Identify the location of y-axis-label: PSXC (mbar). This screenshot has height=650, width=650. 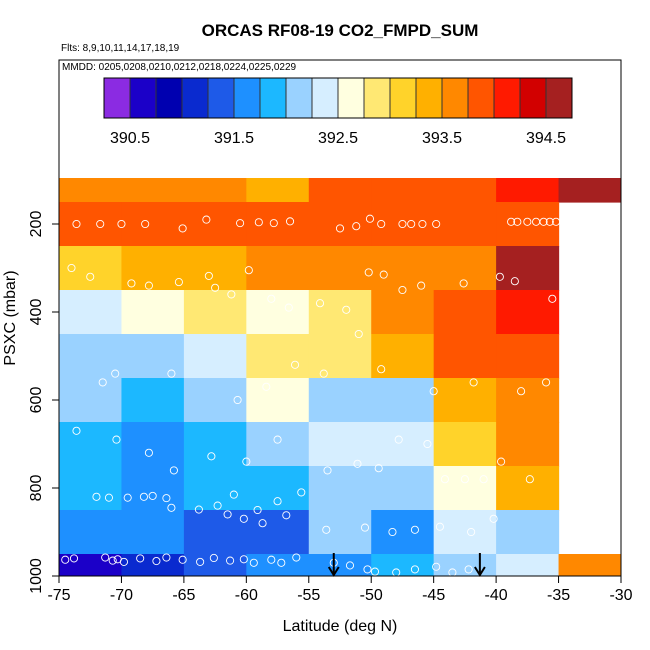
(10, 317).